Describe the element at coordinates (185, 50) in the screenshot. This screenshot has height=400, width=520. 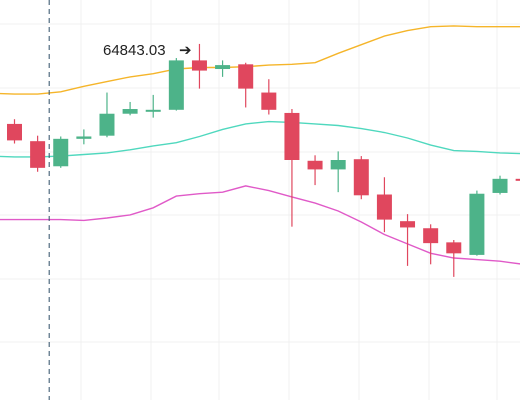
I see `annotation-arrow-icon: ➔` at that location.